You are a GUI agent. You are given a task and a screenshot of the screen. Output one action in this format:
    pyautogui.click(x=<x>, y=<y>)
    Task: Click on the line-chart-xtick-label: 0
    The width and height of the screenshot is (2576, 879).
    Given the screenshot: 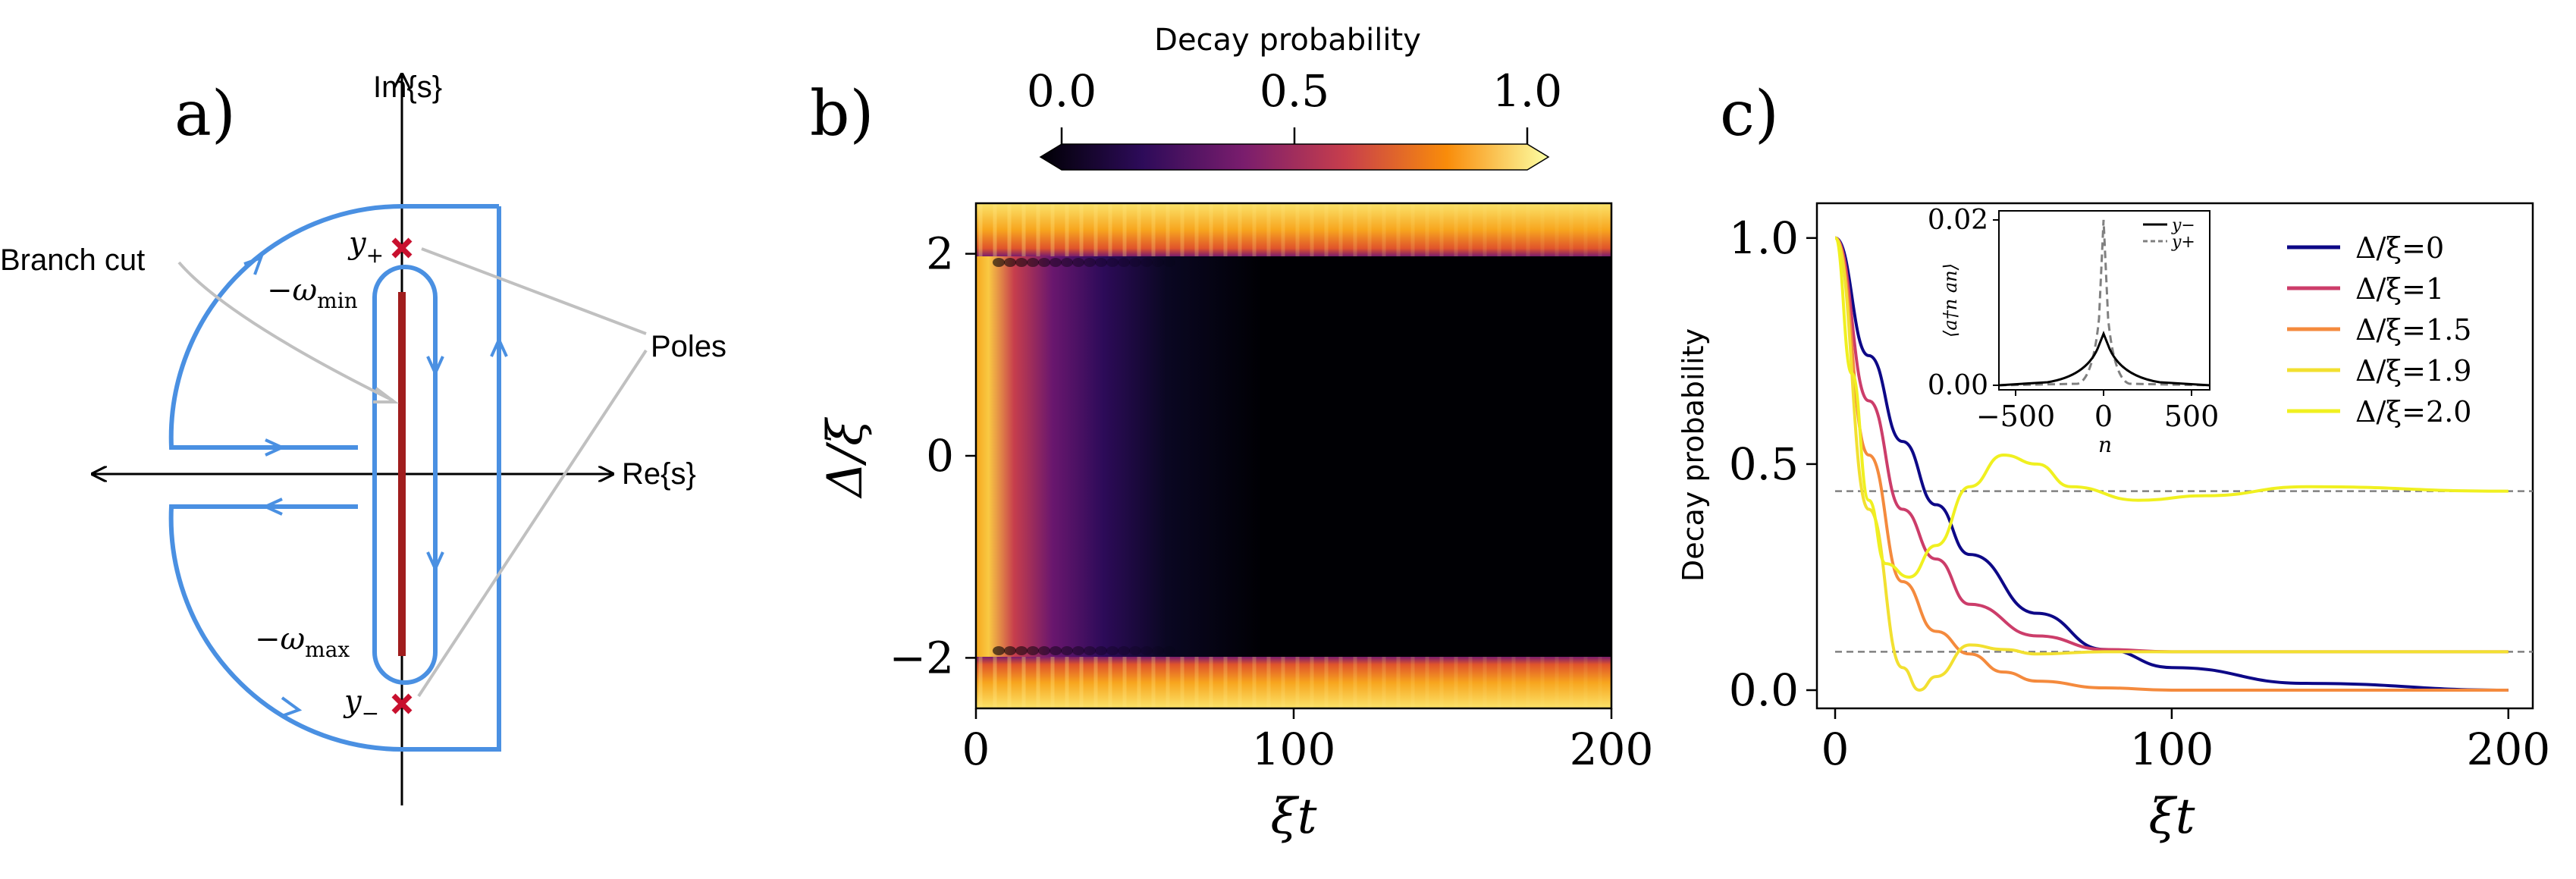 What is the action you would take?
    pyautogui.click(x=1835, y=750)
    